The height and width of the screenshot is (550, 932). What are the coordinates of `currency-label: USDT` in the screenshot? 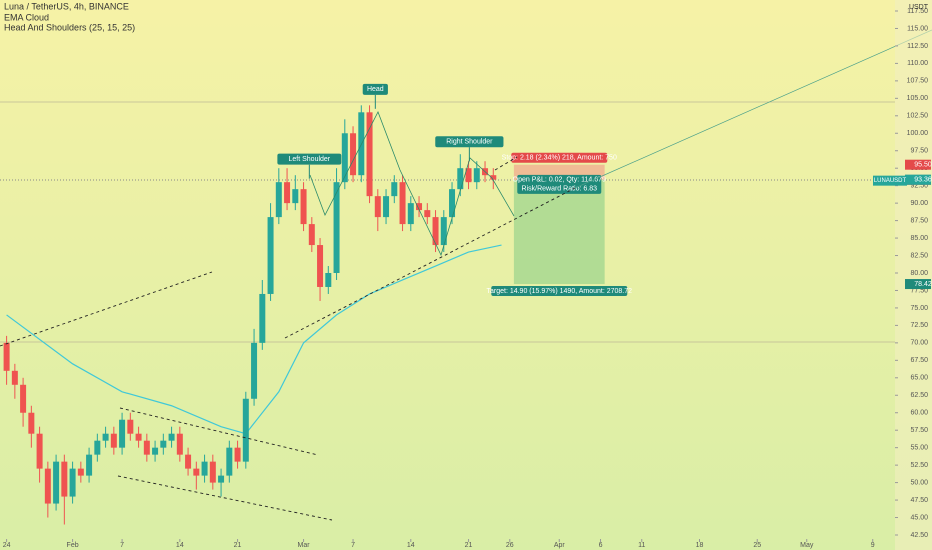 It's located at (919, 7).